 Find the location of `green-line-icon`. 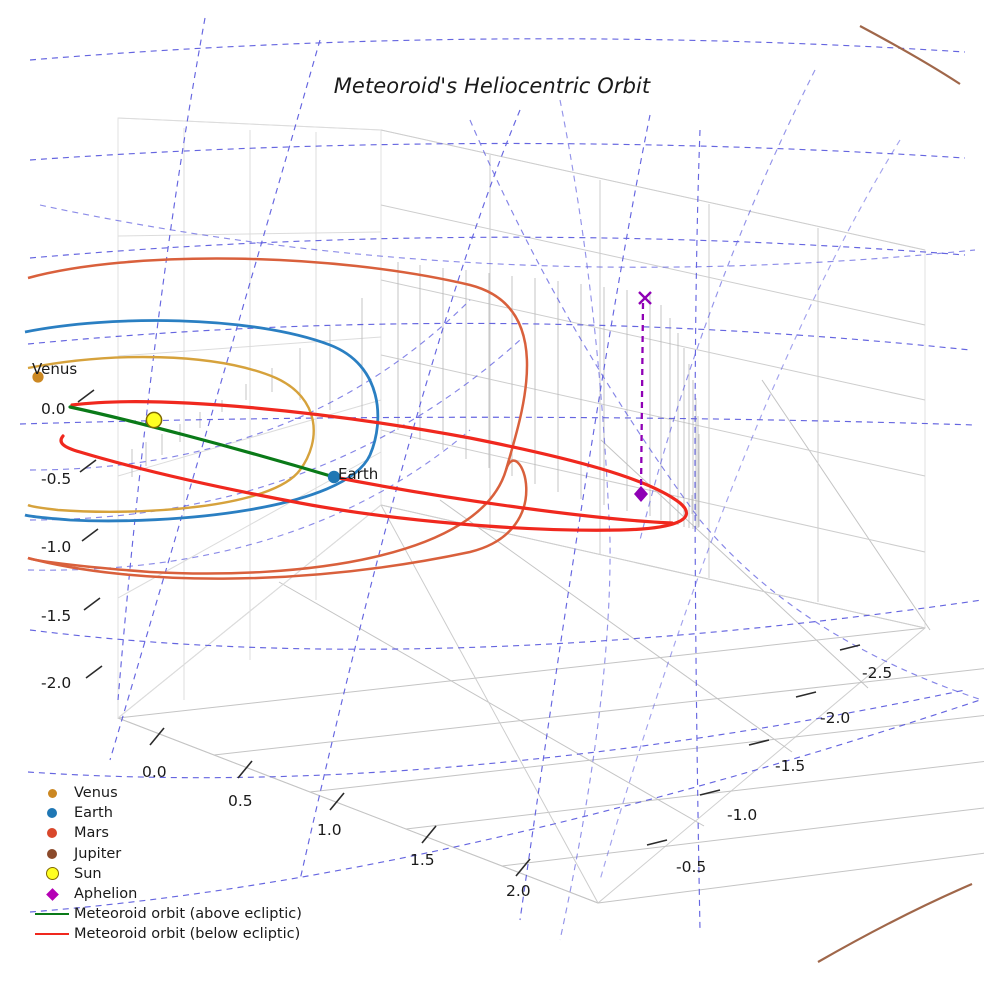

green-line-icon is located at coordinates (52, 914).